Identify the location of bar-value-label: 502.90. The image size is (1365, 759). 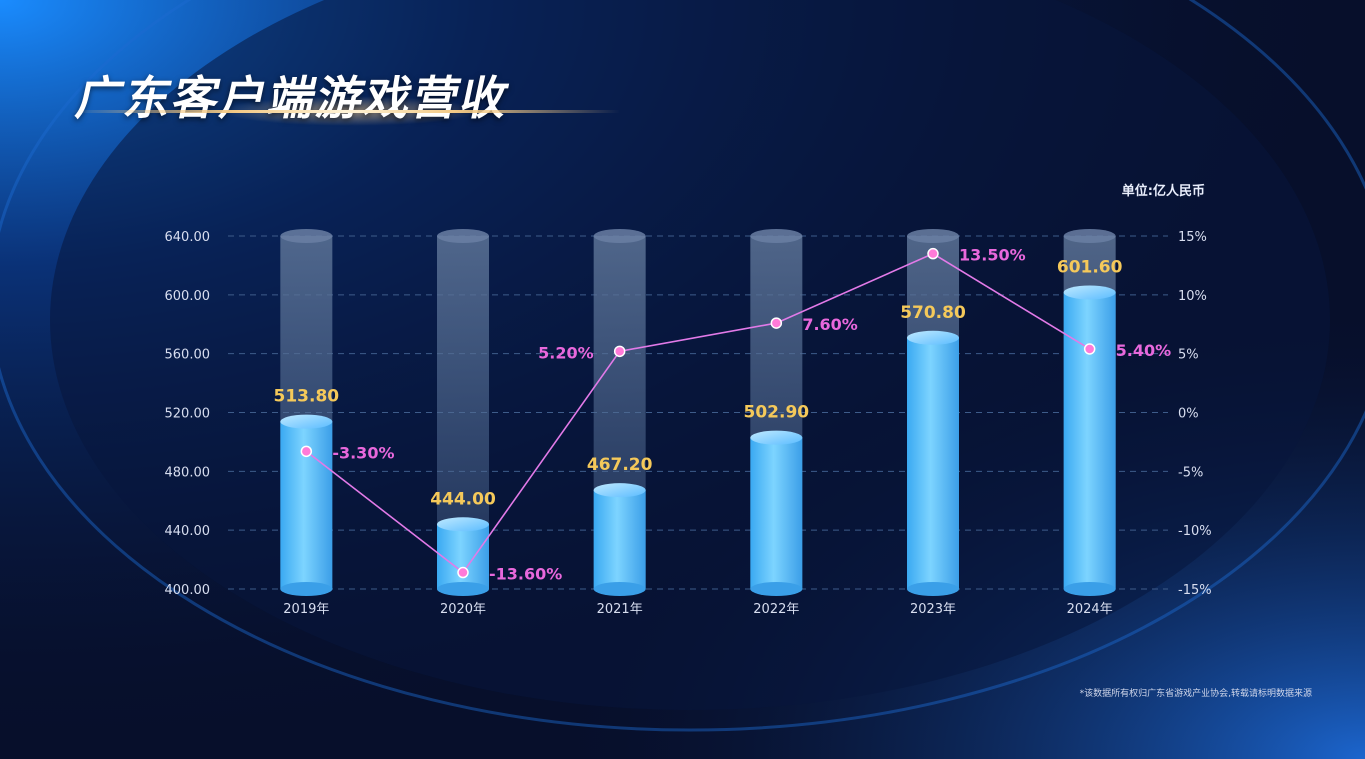
(777, 413).